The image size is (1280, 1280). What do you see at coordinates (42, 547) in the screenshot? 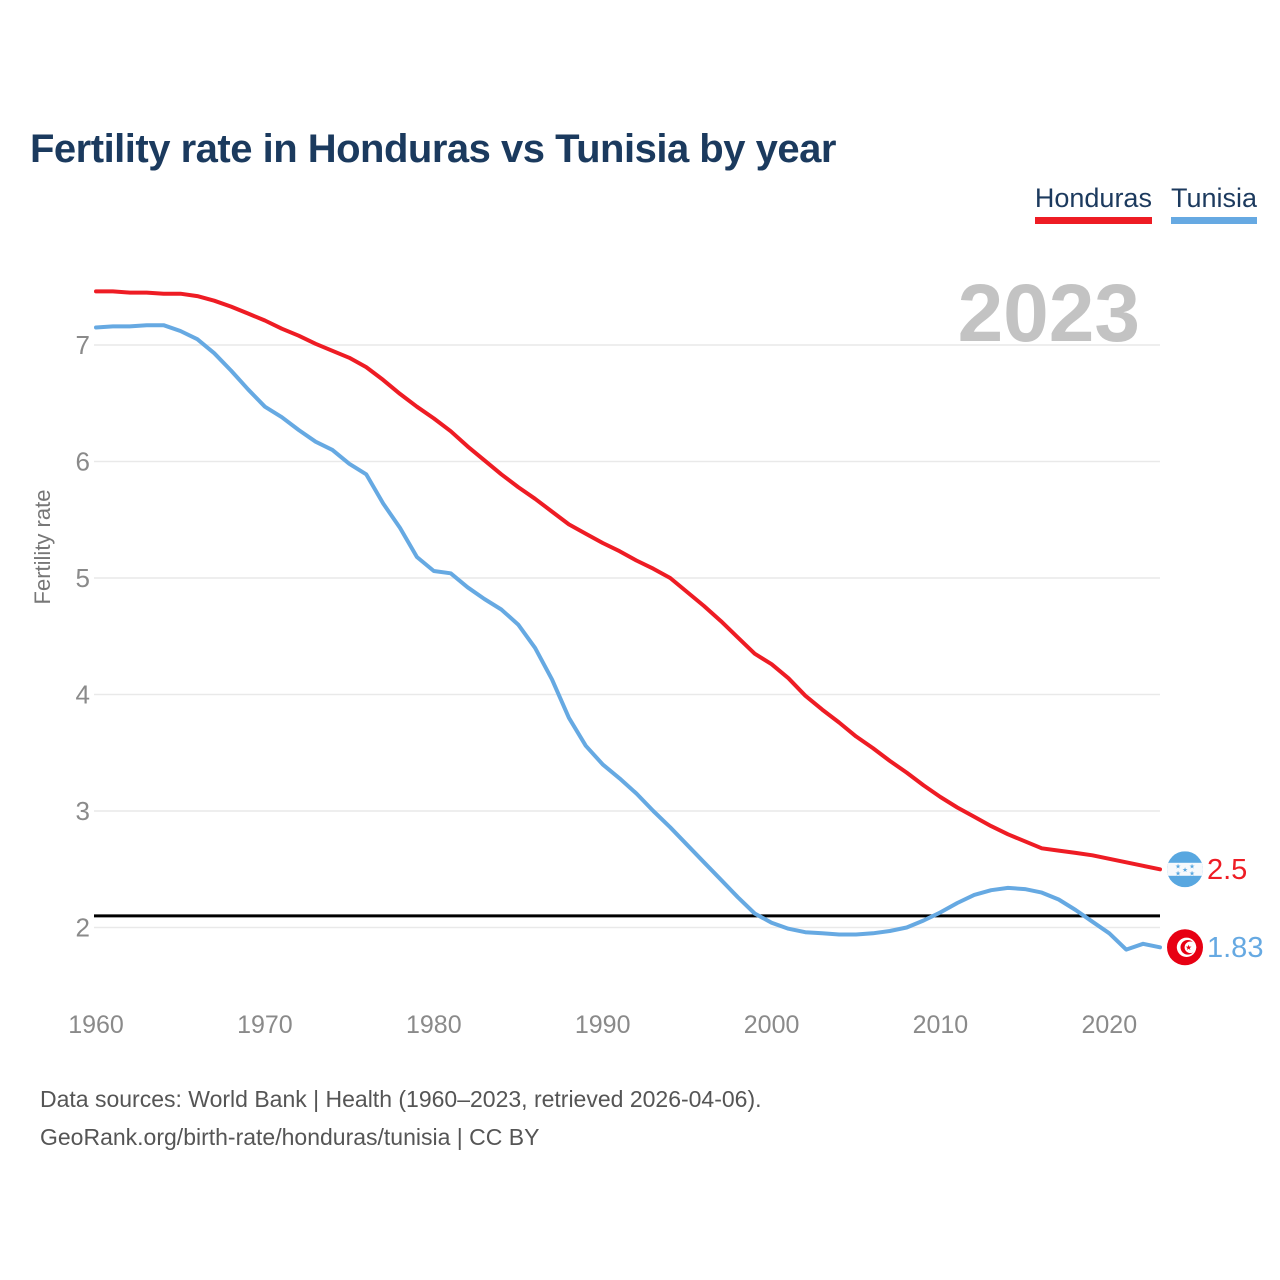
I see `y-axis-label: Fertility rate` at bounding box center [42, 547].